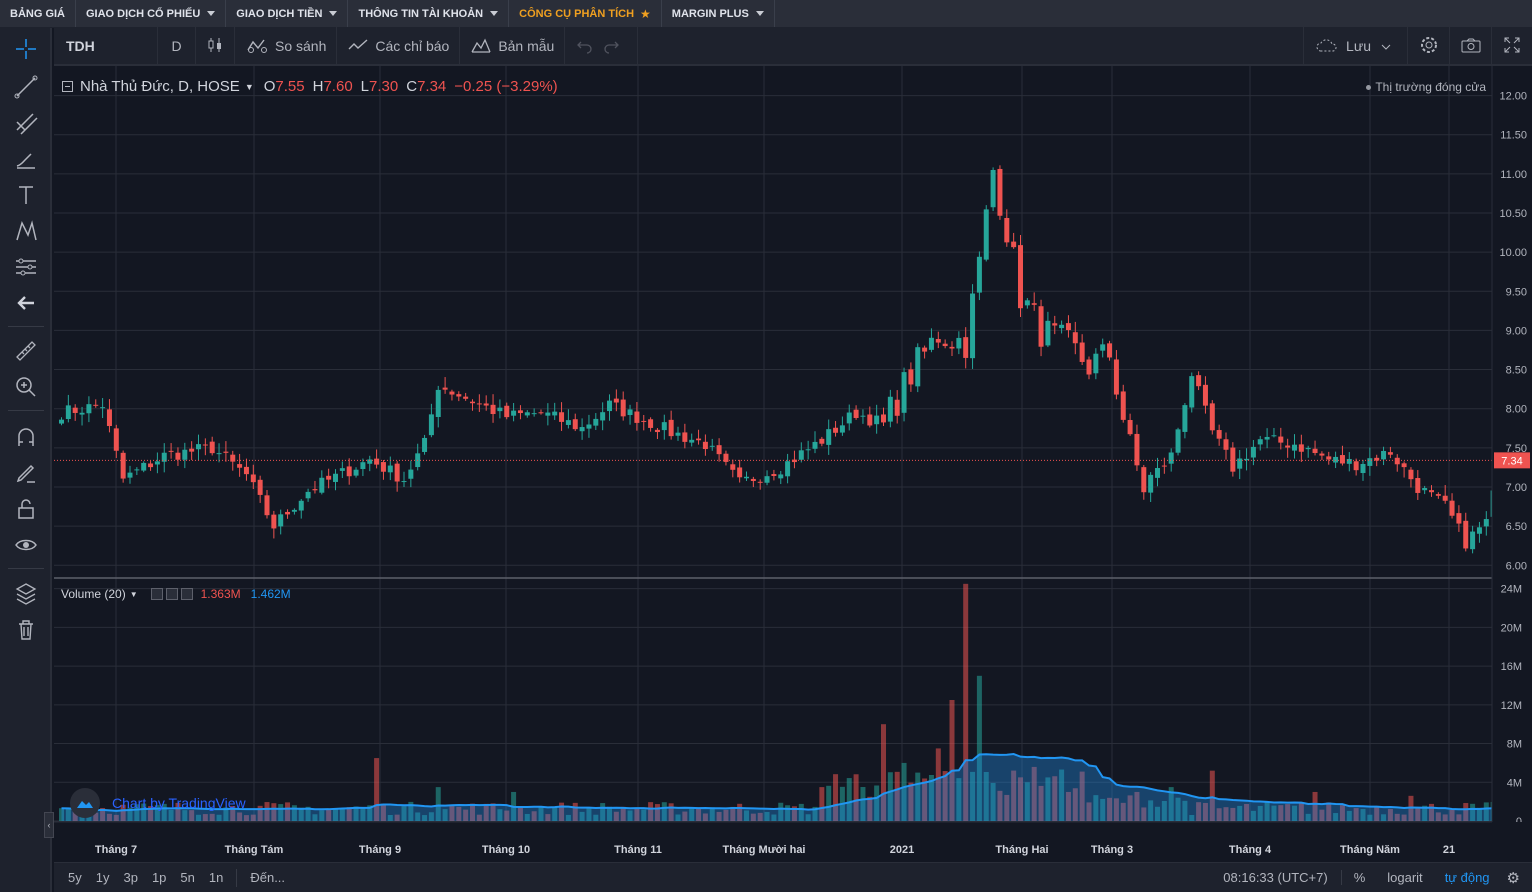 The height and width of the screenshot is (892, 1532). Describe the element at coordinates (177, 46) in the screenshot. I see `interval-button: D` at that location.